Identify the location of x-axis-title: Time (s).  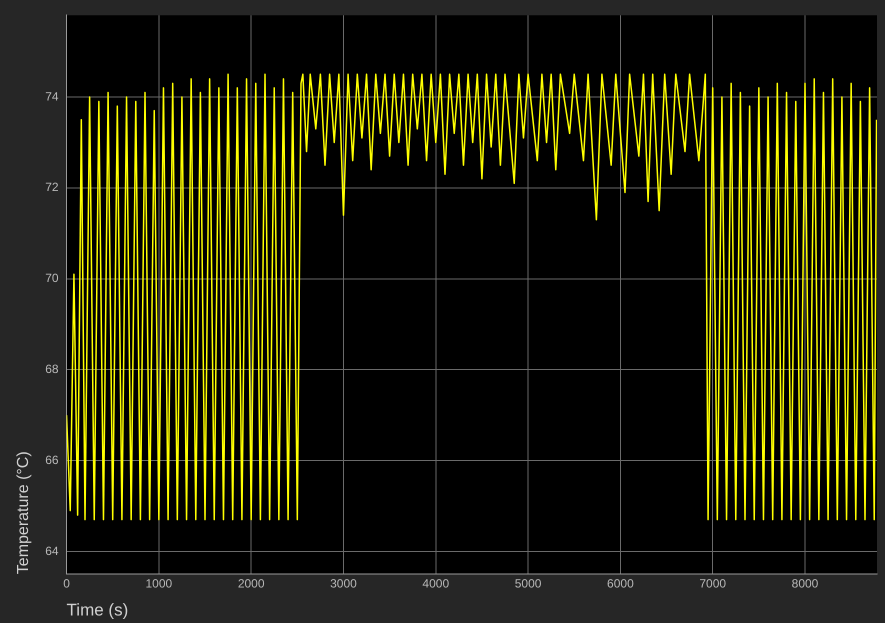
(97, 610).